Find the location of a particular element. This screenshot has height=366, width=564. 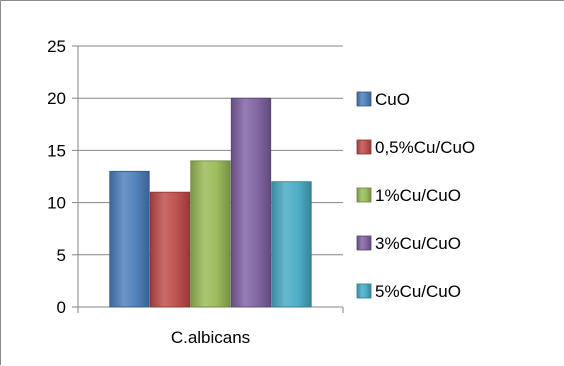

x-axis-tick-labels: C.albicans is located at coordinates (210, 337).